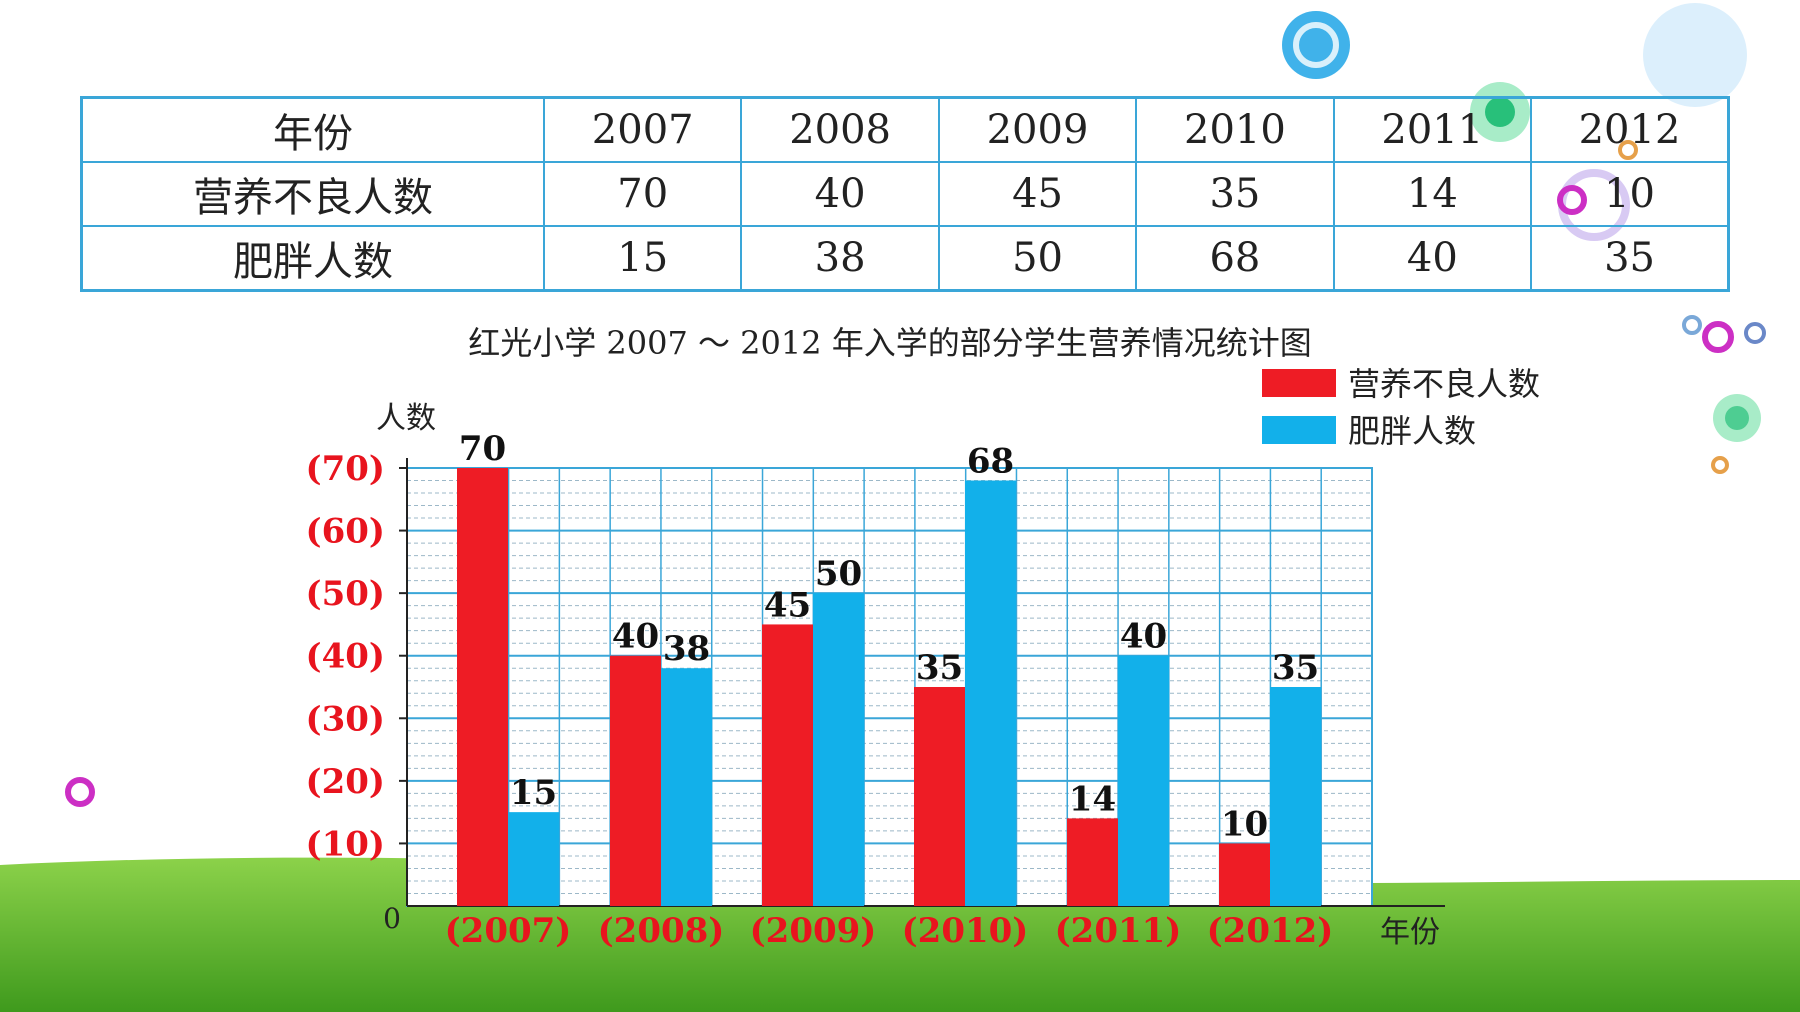 The height and width of the screenshot is (1012, 1800). What do you see at coordinates (346, 782) in the screenshot?
I see `y-tick-label: (20)` at bounding box center [346, 782].